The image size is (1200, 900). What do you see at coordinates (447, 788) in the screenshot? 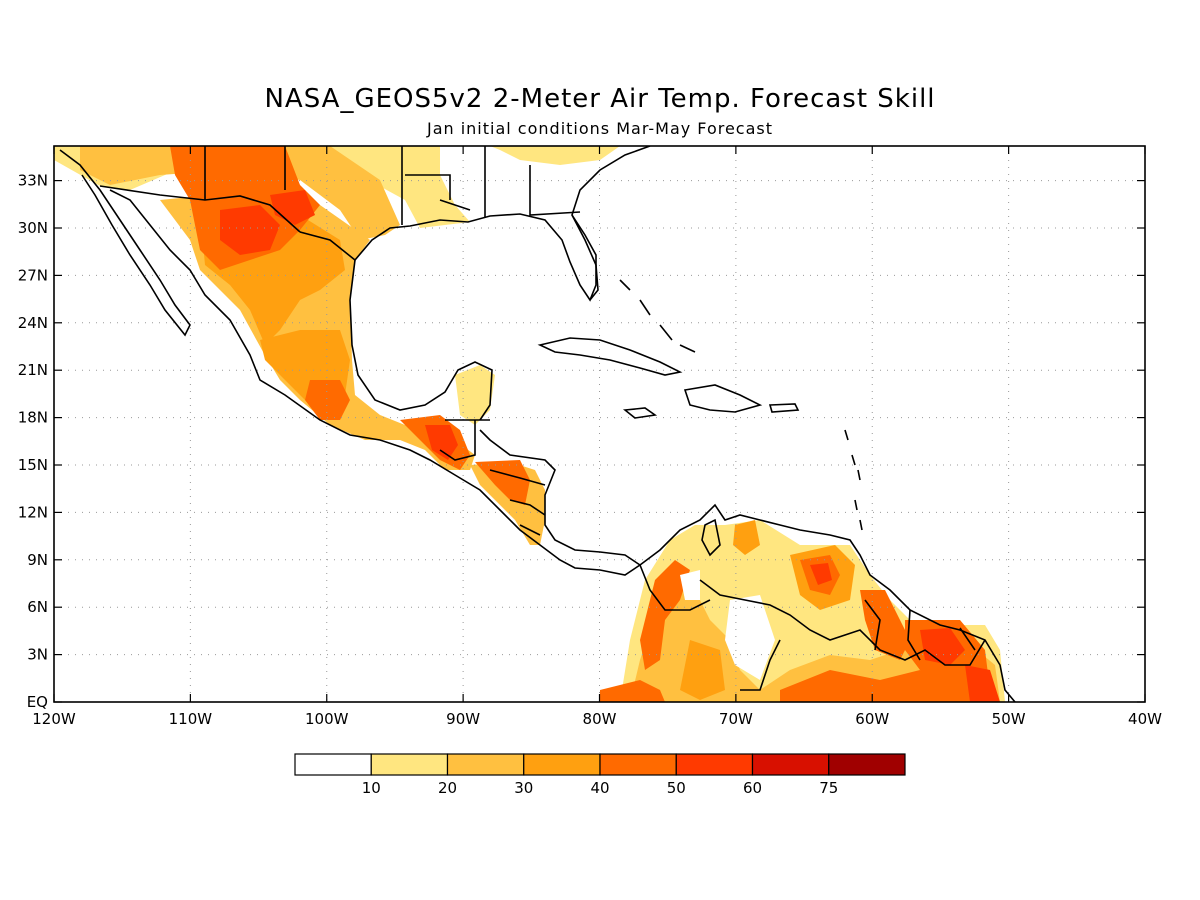
I see `legend-label: 20` at bounding box center [447, 788].